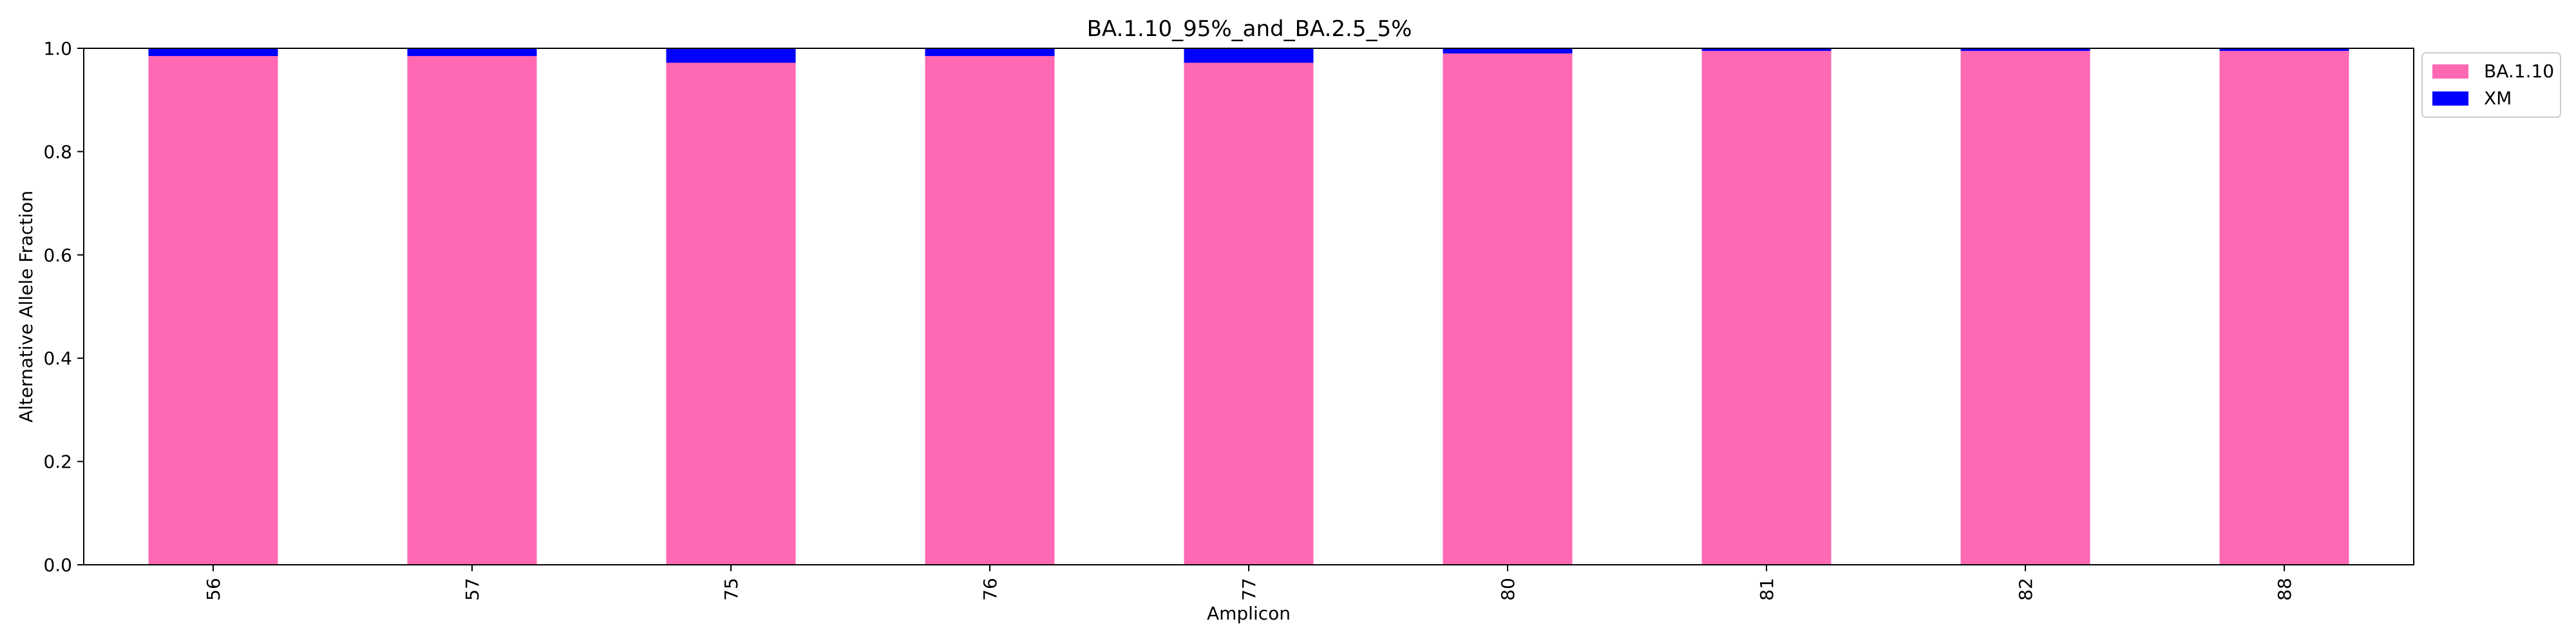  I want to click on y-tick-label: 0.2, so click(58, 462).